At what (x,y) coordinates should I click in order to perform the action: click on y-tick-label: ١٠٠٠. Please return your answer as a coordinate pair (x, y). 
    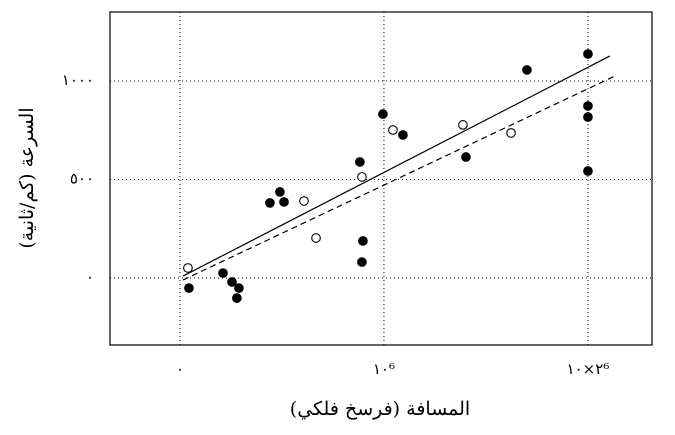
    Looking at the image, I should click on (78, 80).